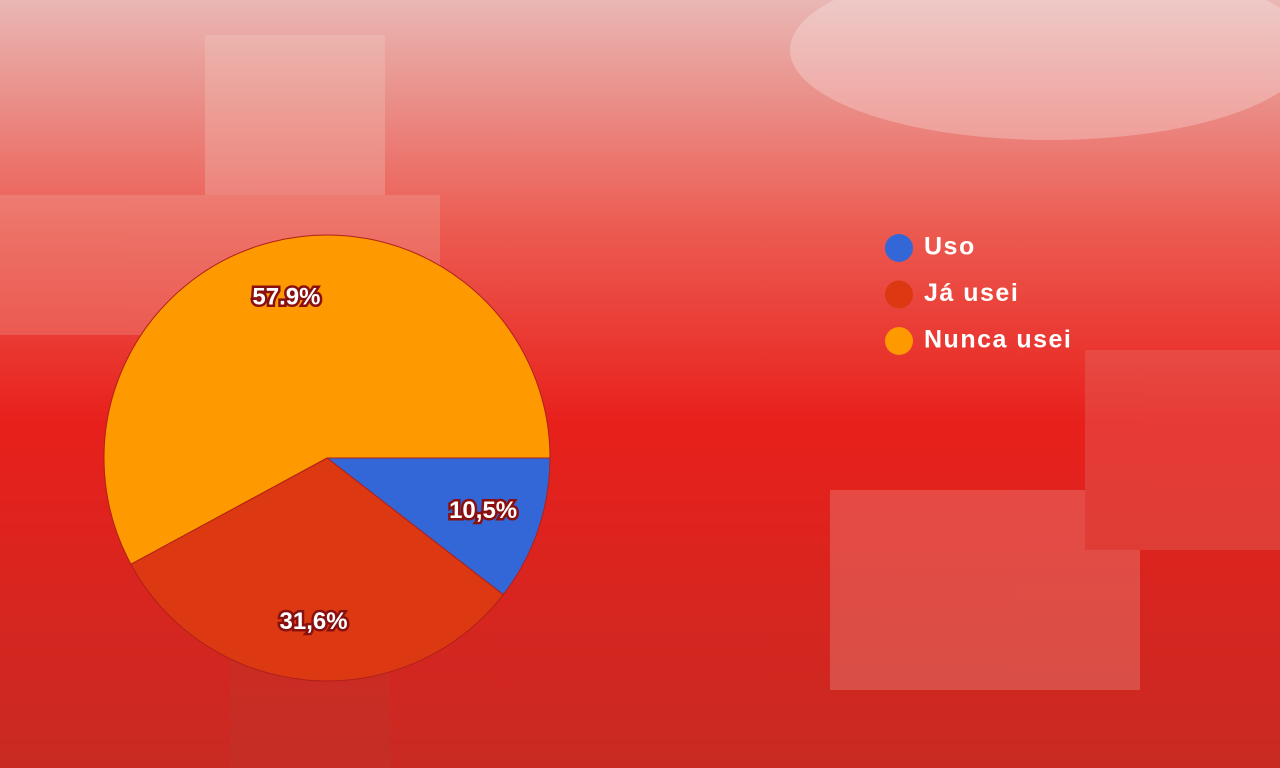 Image resolution: width=1280 pixels, height=768 pixels. I want to click on legend-label: Já usei, so click(971, 293).